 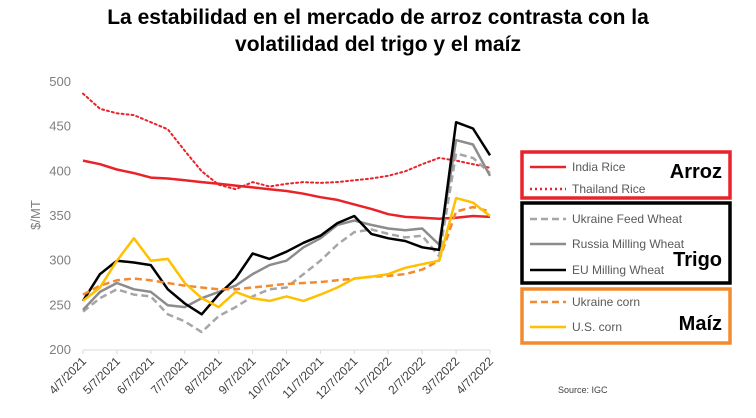 I want to click on y-tick-label: 450, so click(x=60, y=126).